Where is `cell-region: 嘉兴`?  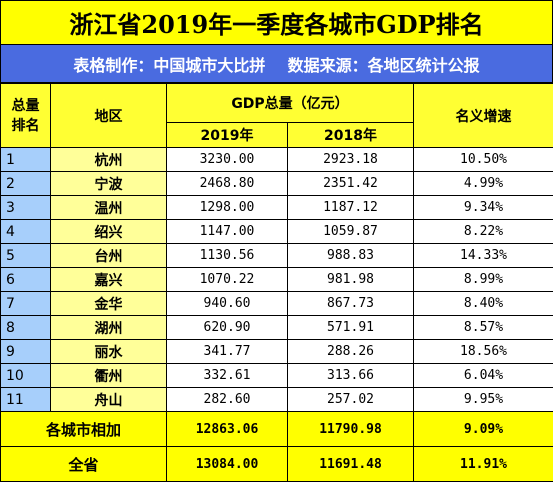
cell-region: 嘉兴 is located at coordinates (108, 279).